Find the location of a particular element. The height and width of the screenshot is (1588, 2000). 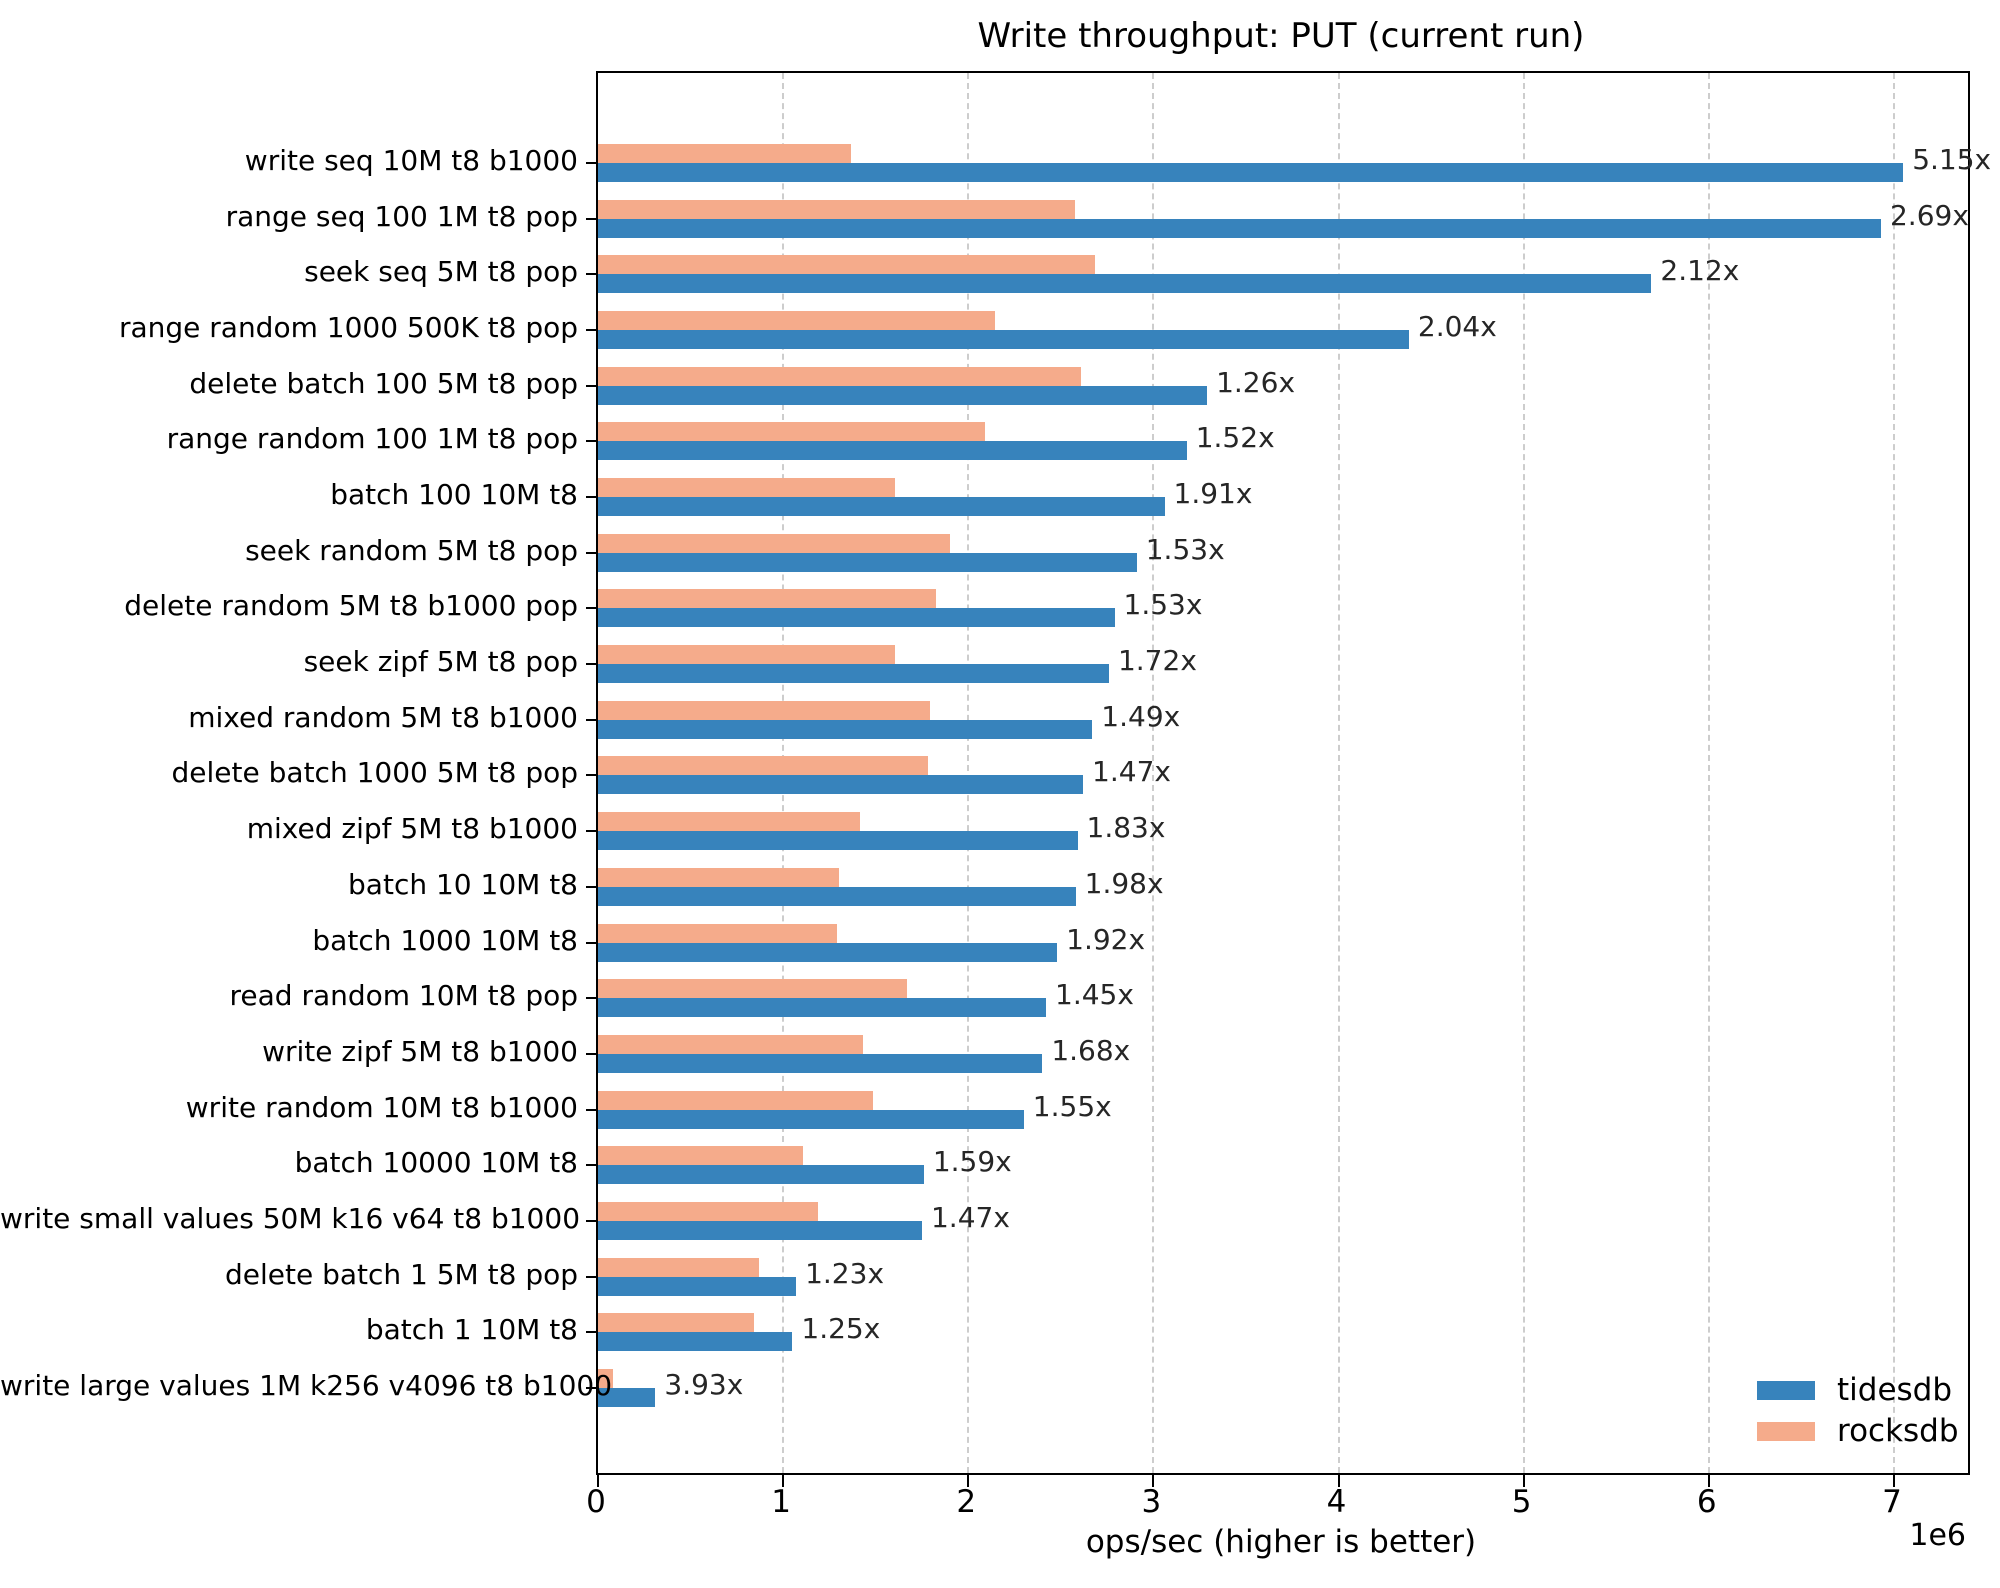

gridline-x4 is located at coordinates (1338, 773).